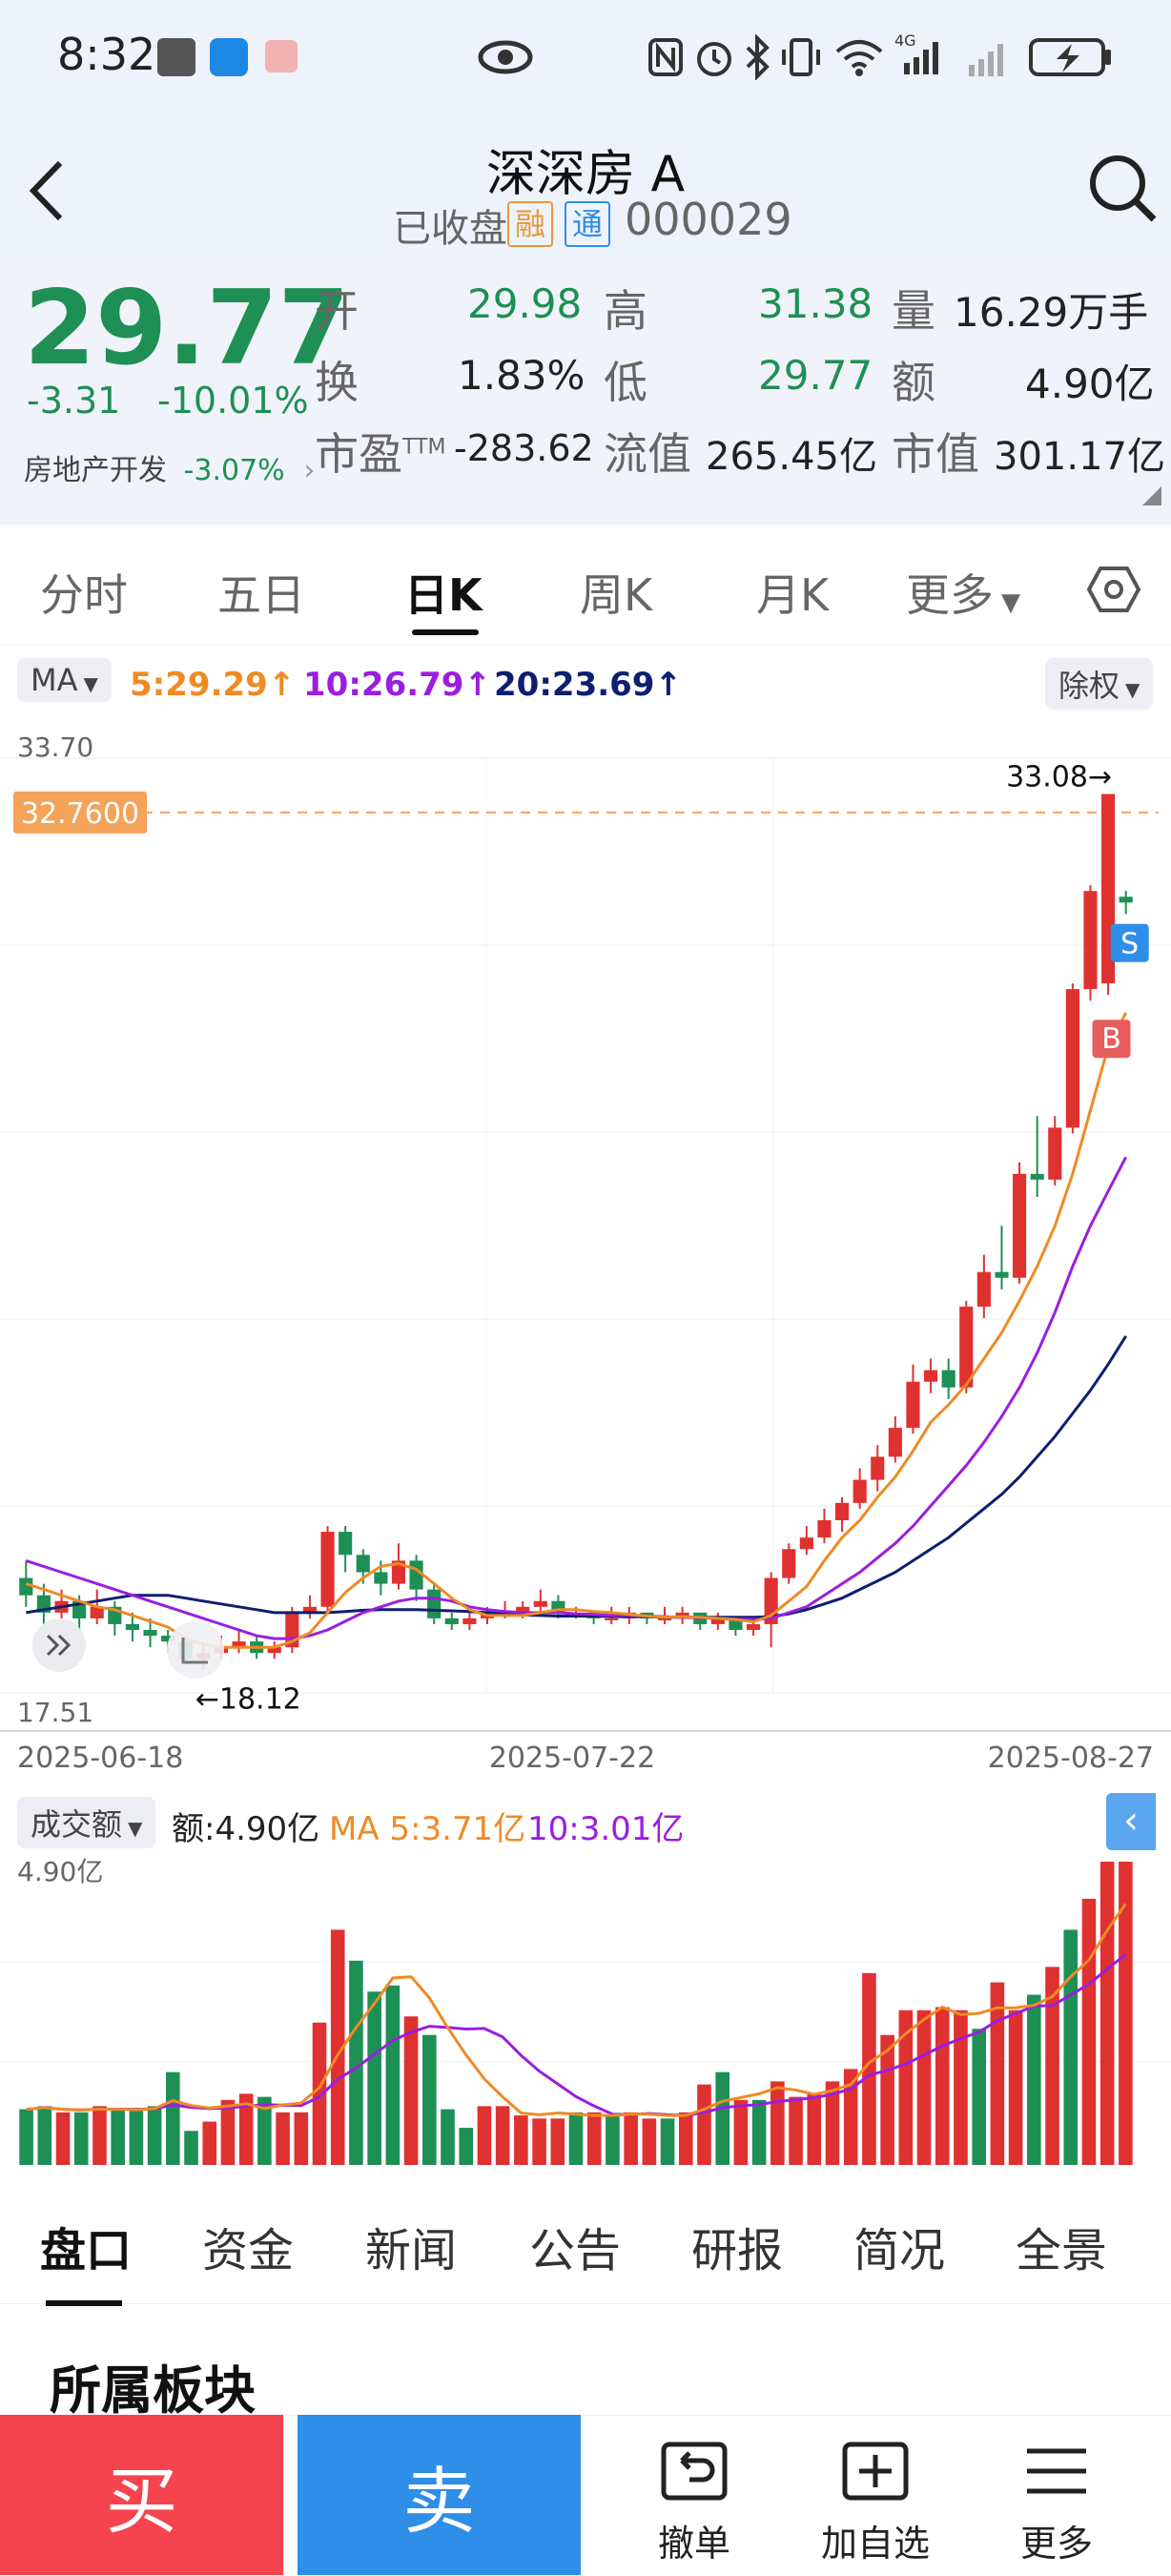 This screenshot has width=1171, height=2576. I want to click on info-tabs: 盘口 资金 新闻 公告 研报 简况 全景, so click(585, 2235).